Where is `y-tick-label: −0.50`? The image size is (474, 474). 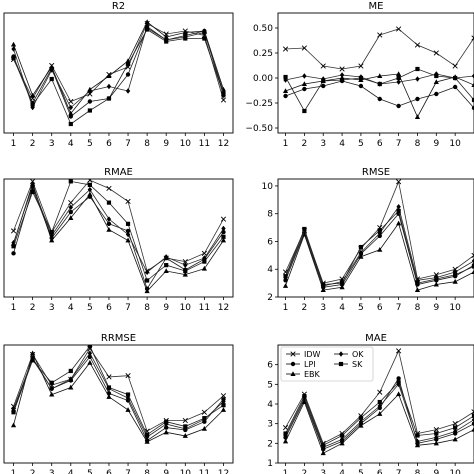
y-tick-label: −0.50 is located at coordinates (259, 129).